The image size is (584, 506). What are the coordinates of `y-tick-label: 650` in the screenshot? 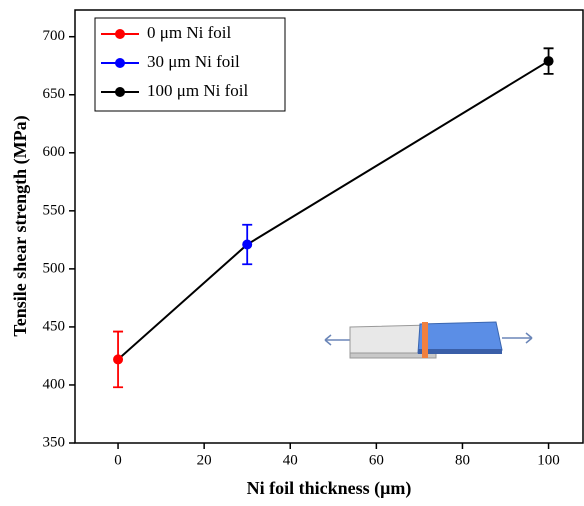 It's located at (54, 94).